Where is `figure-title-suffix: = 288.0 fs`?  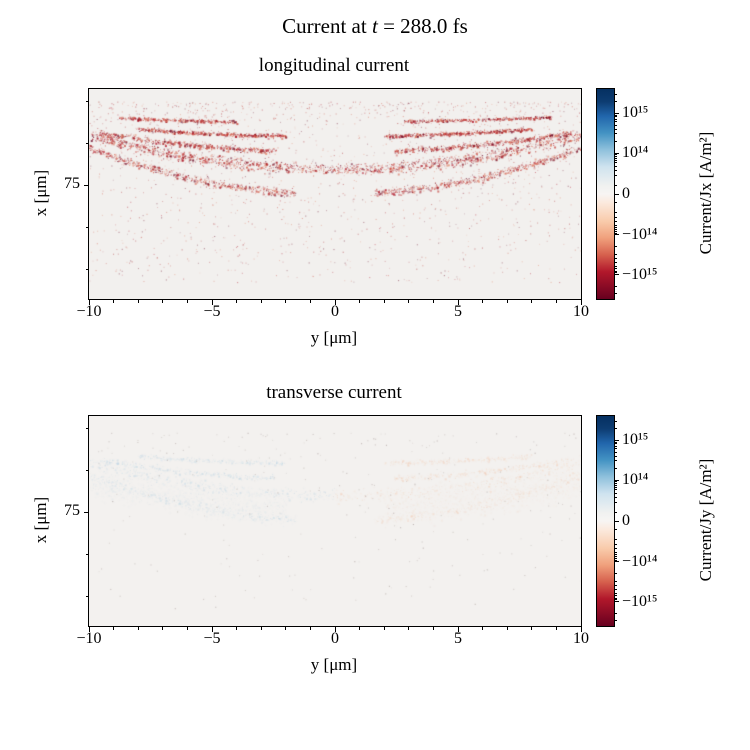
figure-title-suffix: = 288.0 fs is located at coordinates (422, 26).